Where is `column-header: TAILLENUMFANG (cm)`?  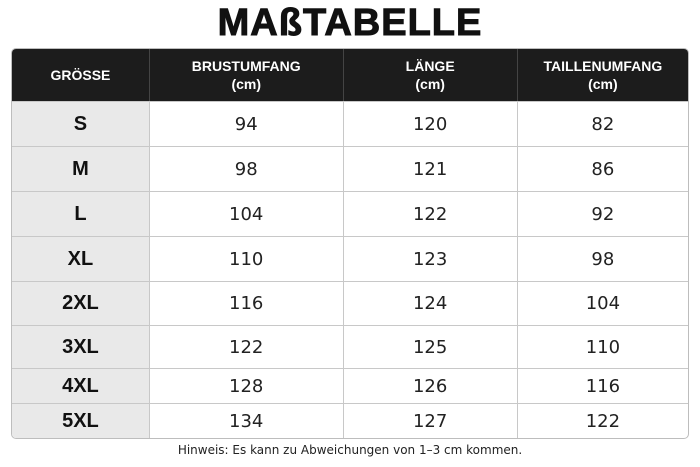 column-header: TAILLENUMFANG (cm) is located at coordinates (602, 75).